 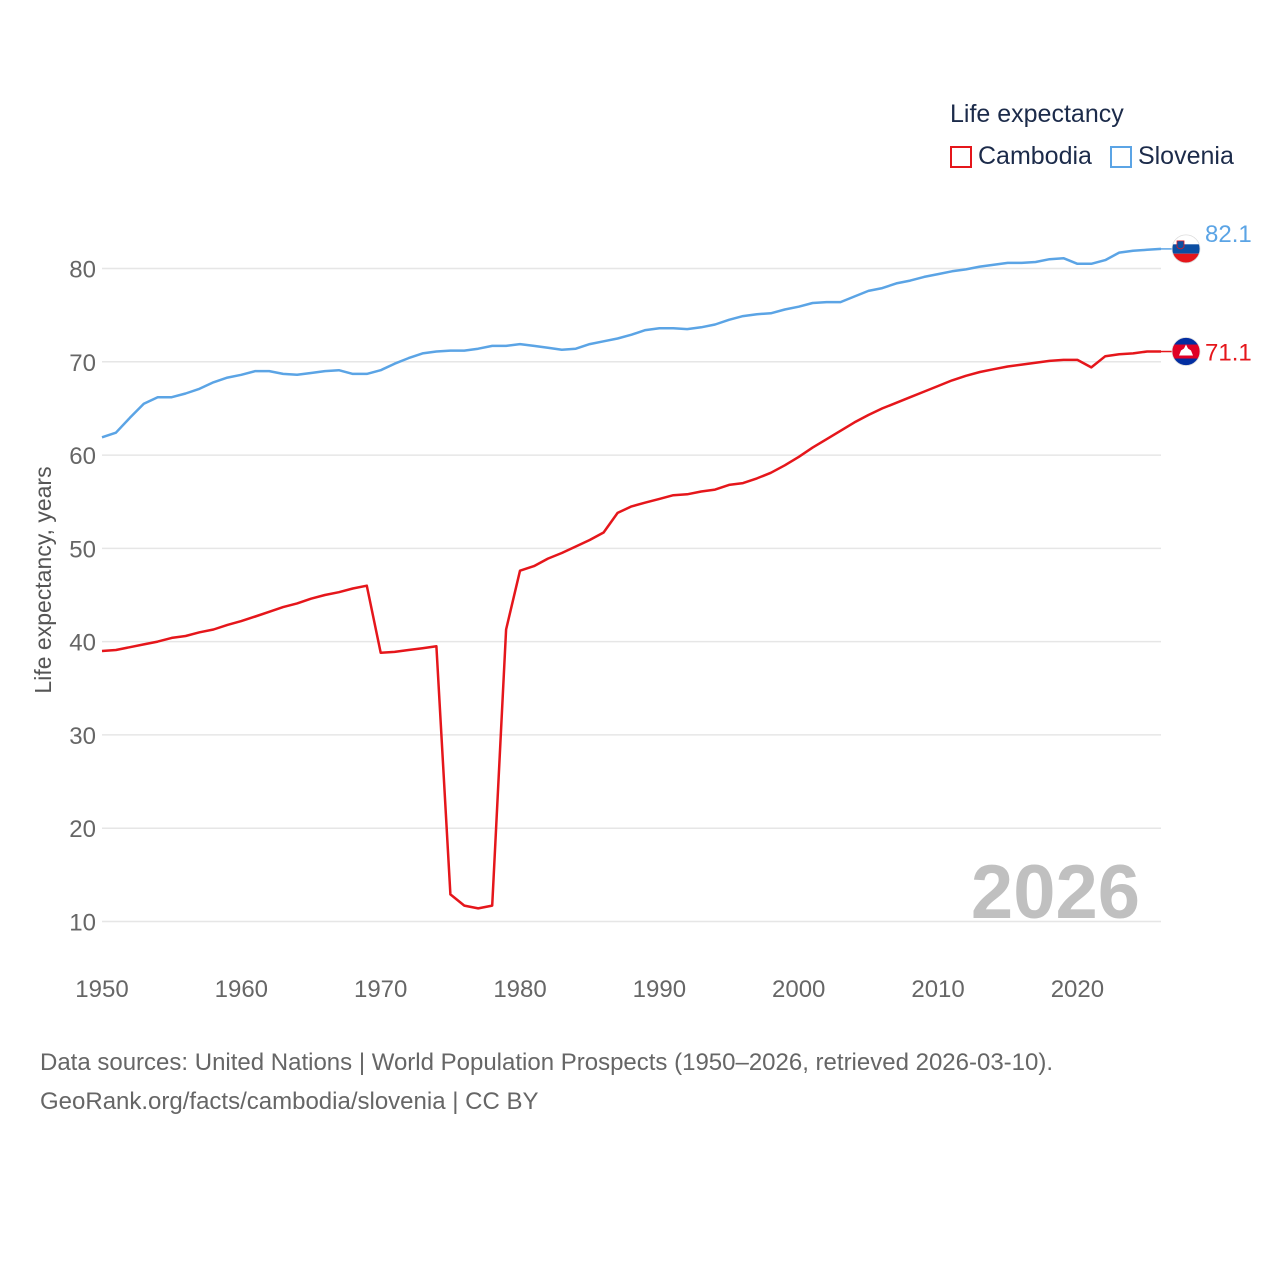 What do you see at coordinates (101, 989) in the screenshot?
I see `x-tick-label-1950: 1950` at bounding box center [101, 989].